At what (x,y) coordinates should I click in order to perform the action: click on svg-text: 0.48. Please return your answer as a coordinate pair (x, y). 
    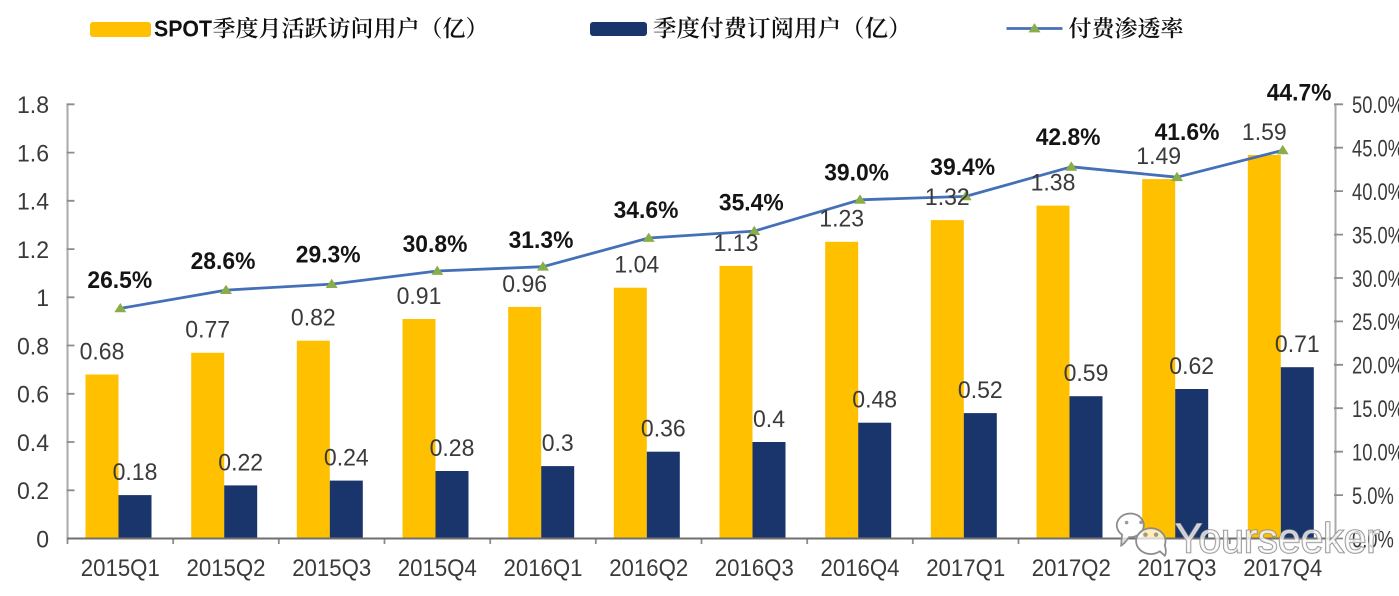
    Looking at the image, I should click on (874, 400).